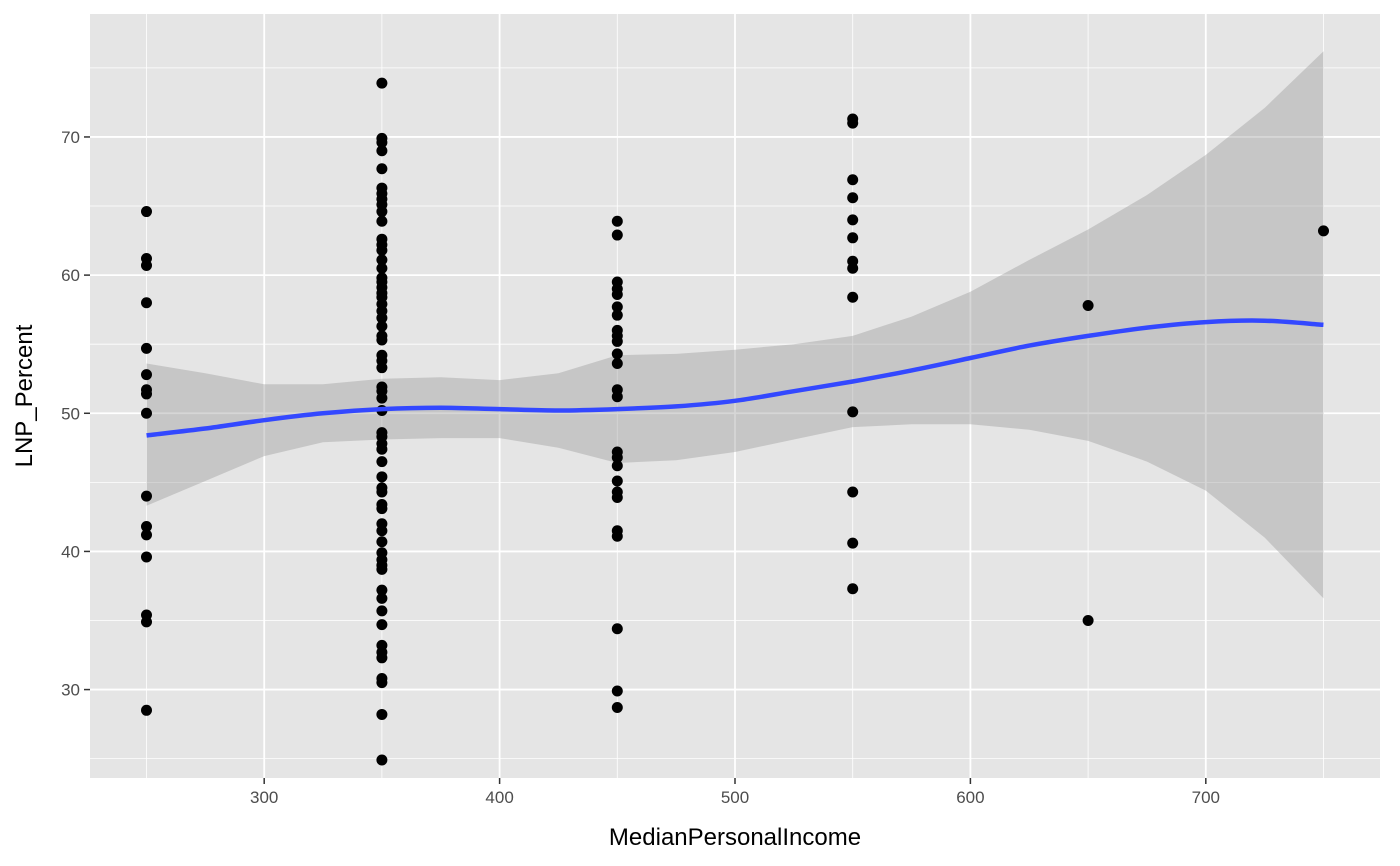  Describe the element at coordinates (264, 797) in the screenshot. I see `x-tick-label: 300` at that location.